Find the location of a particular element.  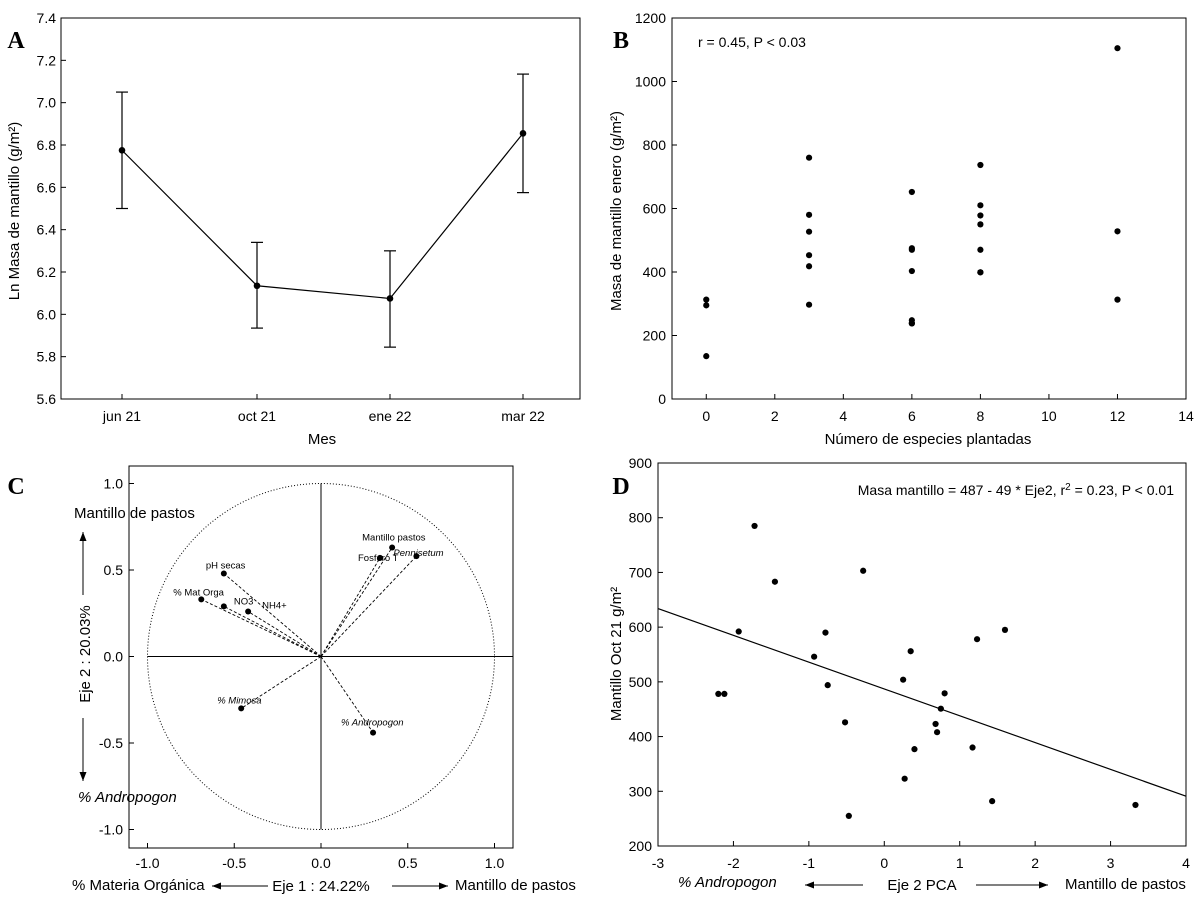

x-tick-label: mar 22 is located at coordinates (523, 416).